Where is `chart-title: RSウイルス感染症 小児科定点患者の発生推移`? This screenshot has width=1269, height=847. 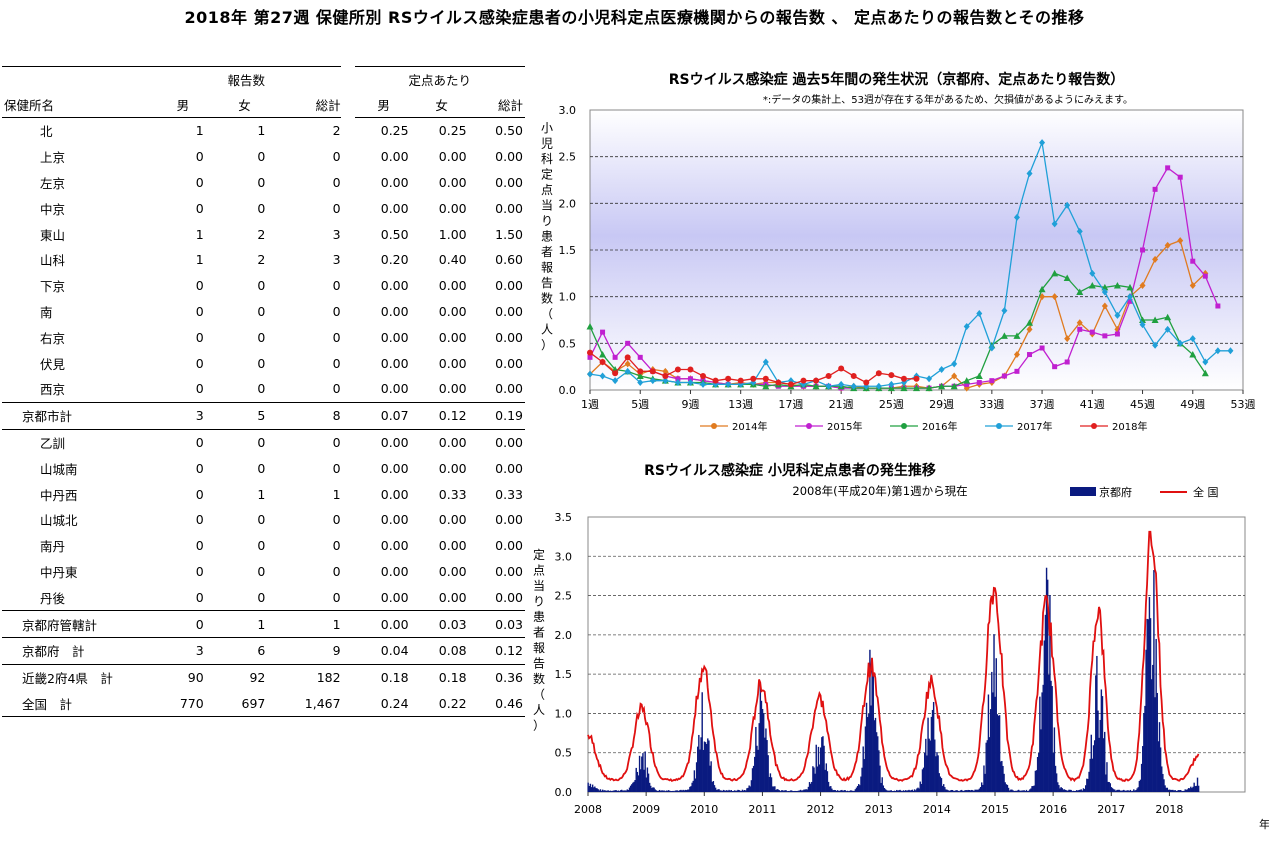 chart-title: RSウイルス感染症 小児科定点患者の発生推移 is located at coordinates (790, 470).